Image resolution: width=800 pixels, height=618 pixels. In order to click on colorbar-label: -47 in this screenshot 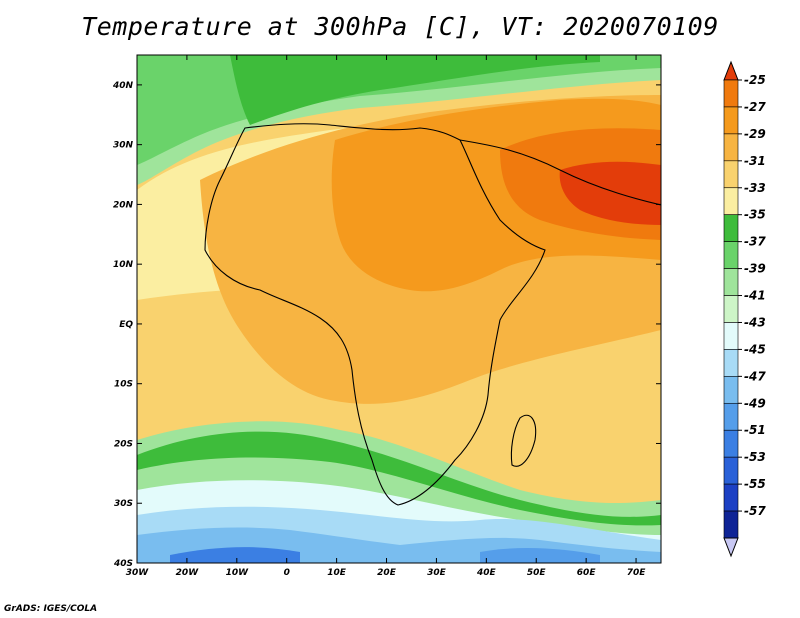, I will do `click(755, 376)`.